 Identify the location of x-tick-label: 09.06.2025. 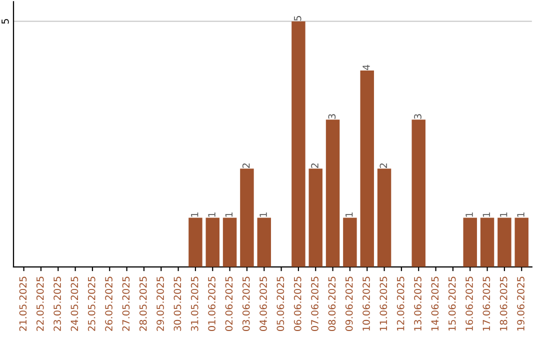
(349, 303).